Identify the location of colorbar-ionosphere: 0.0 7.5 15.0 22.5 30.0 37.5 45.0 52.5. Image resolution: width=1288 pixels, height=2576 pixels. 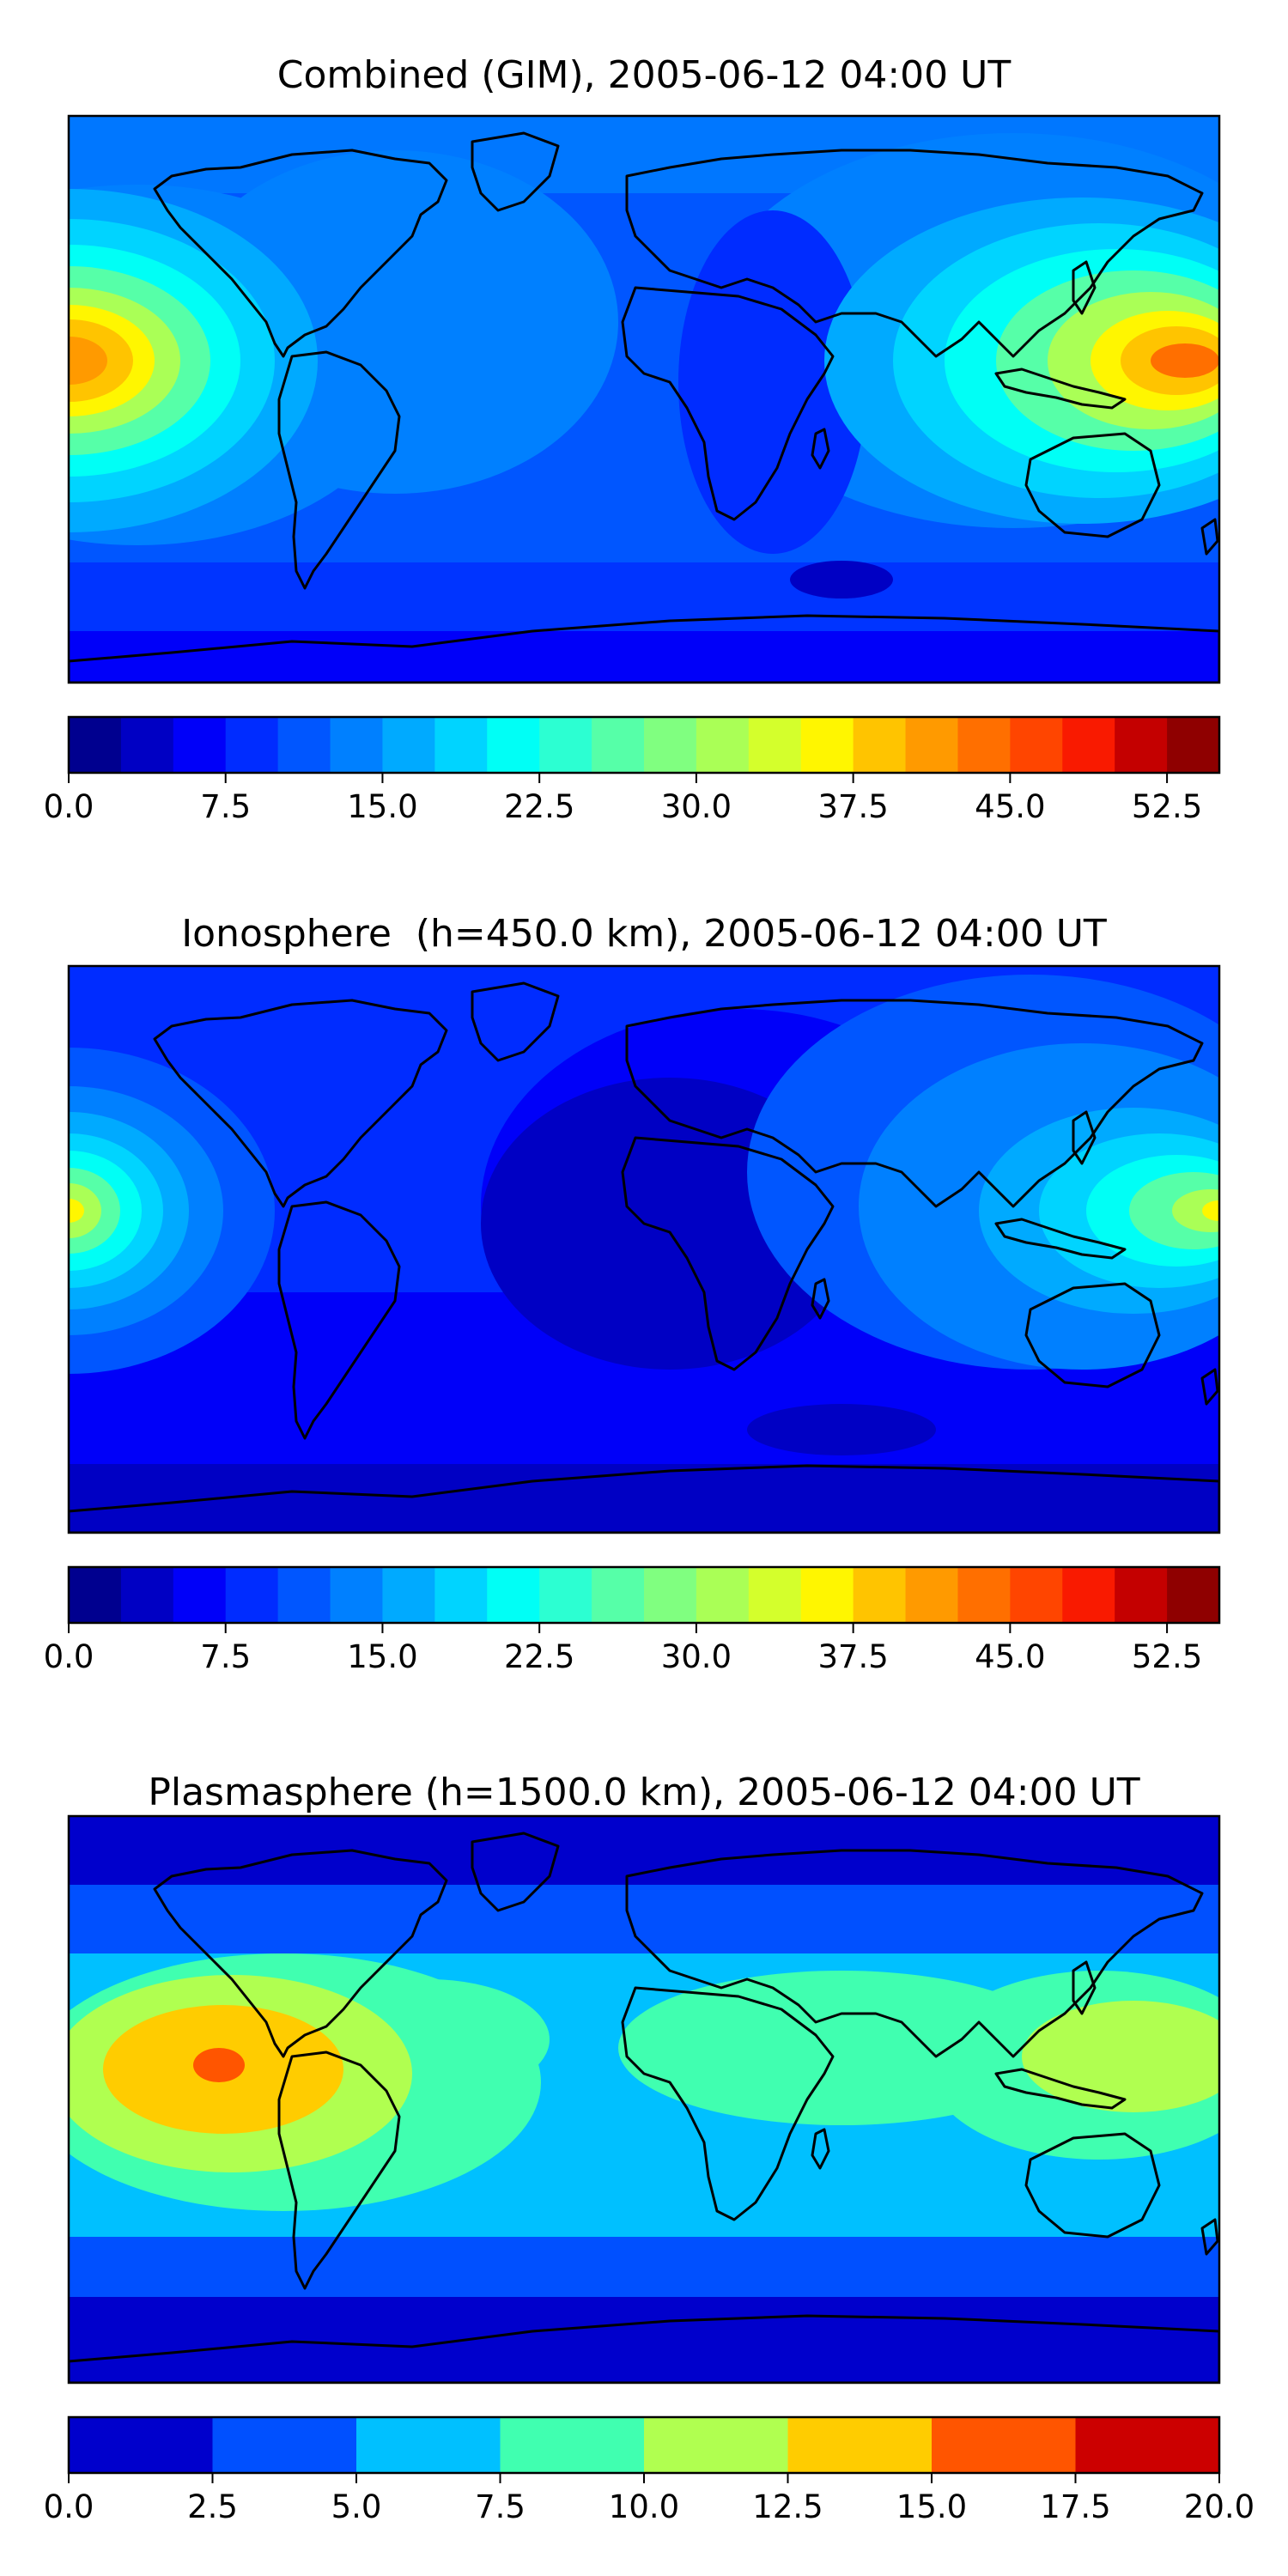
(632, 1620).